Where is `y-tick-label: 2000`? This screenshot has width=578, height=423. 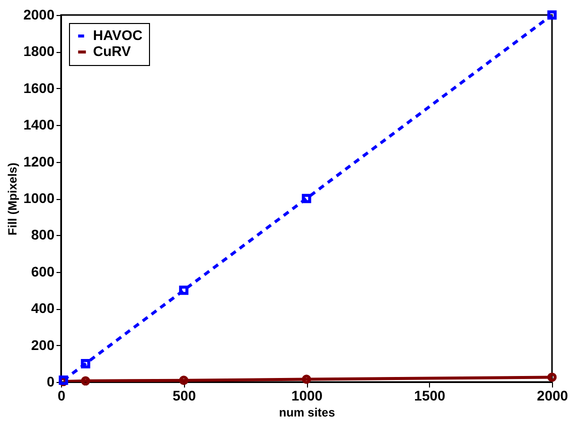
y-tick-label: 2000 is located at coordinates (39, 14).